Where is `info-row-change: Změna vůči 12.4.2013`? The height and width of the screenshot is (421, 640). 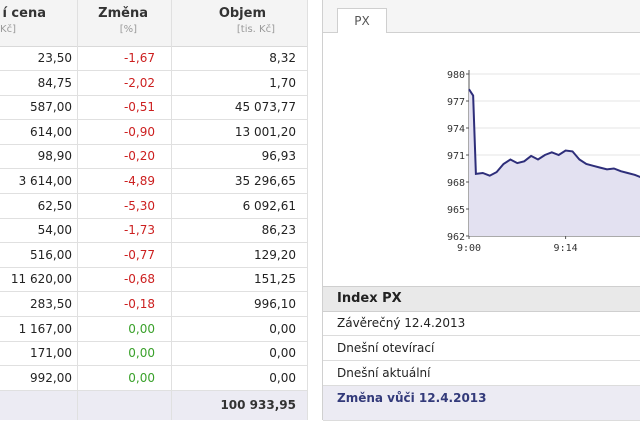
info-row-change: Změna vůči 12.4.2013 is located at coordinates (481, 403).